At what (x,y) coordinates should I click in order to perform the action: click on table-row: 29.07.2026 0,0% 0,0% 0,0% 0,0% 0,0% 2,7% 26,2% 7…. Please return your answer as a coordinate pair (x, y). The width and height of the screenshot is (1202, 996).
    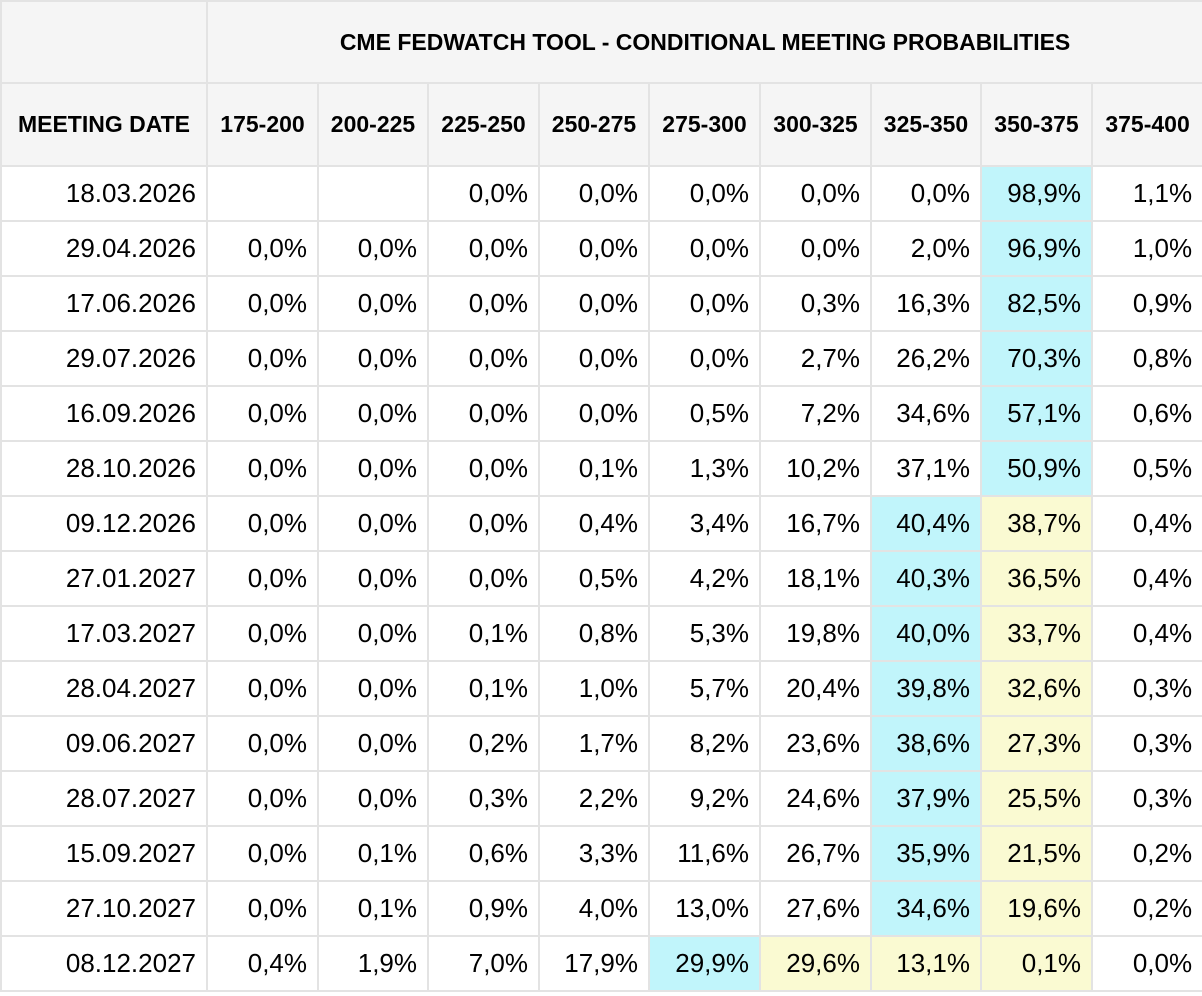
    Looking at the image, I should click on (601, 358).